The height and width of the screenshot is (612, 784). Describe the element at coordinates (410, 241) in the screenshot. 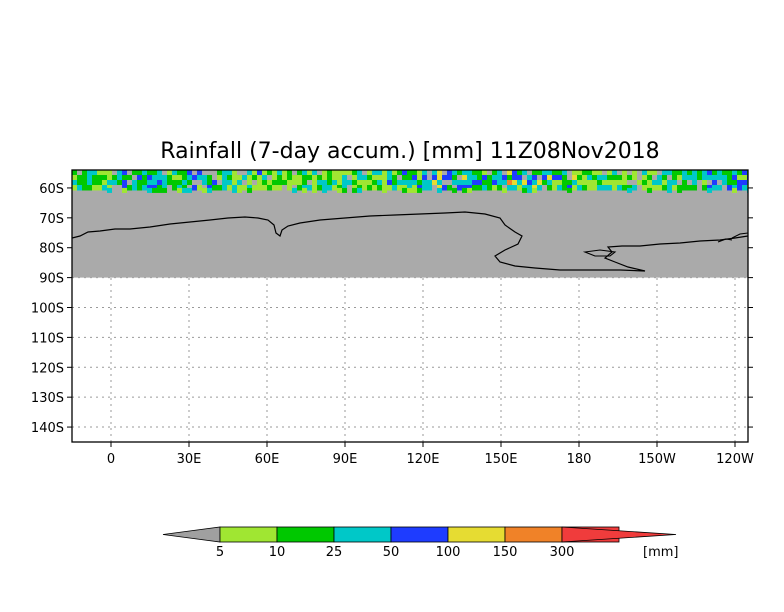

I see `coastline` at that location.